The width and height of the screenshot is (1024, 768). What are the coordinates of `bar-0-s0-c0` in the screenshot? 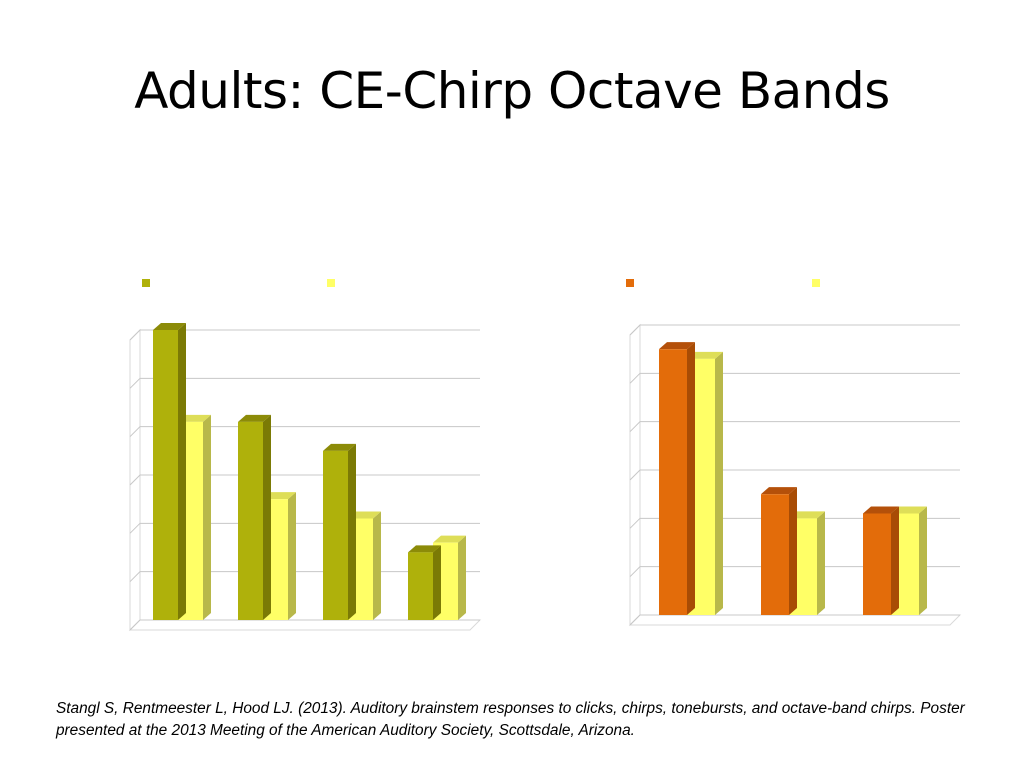 It's located at (169, 471).